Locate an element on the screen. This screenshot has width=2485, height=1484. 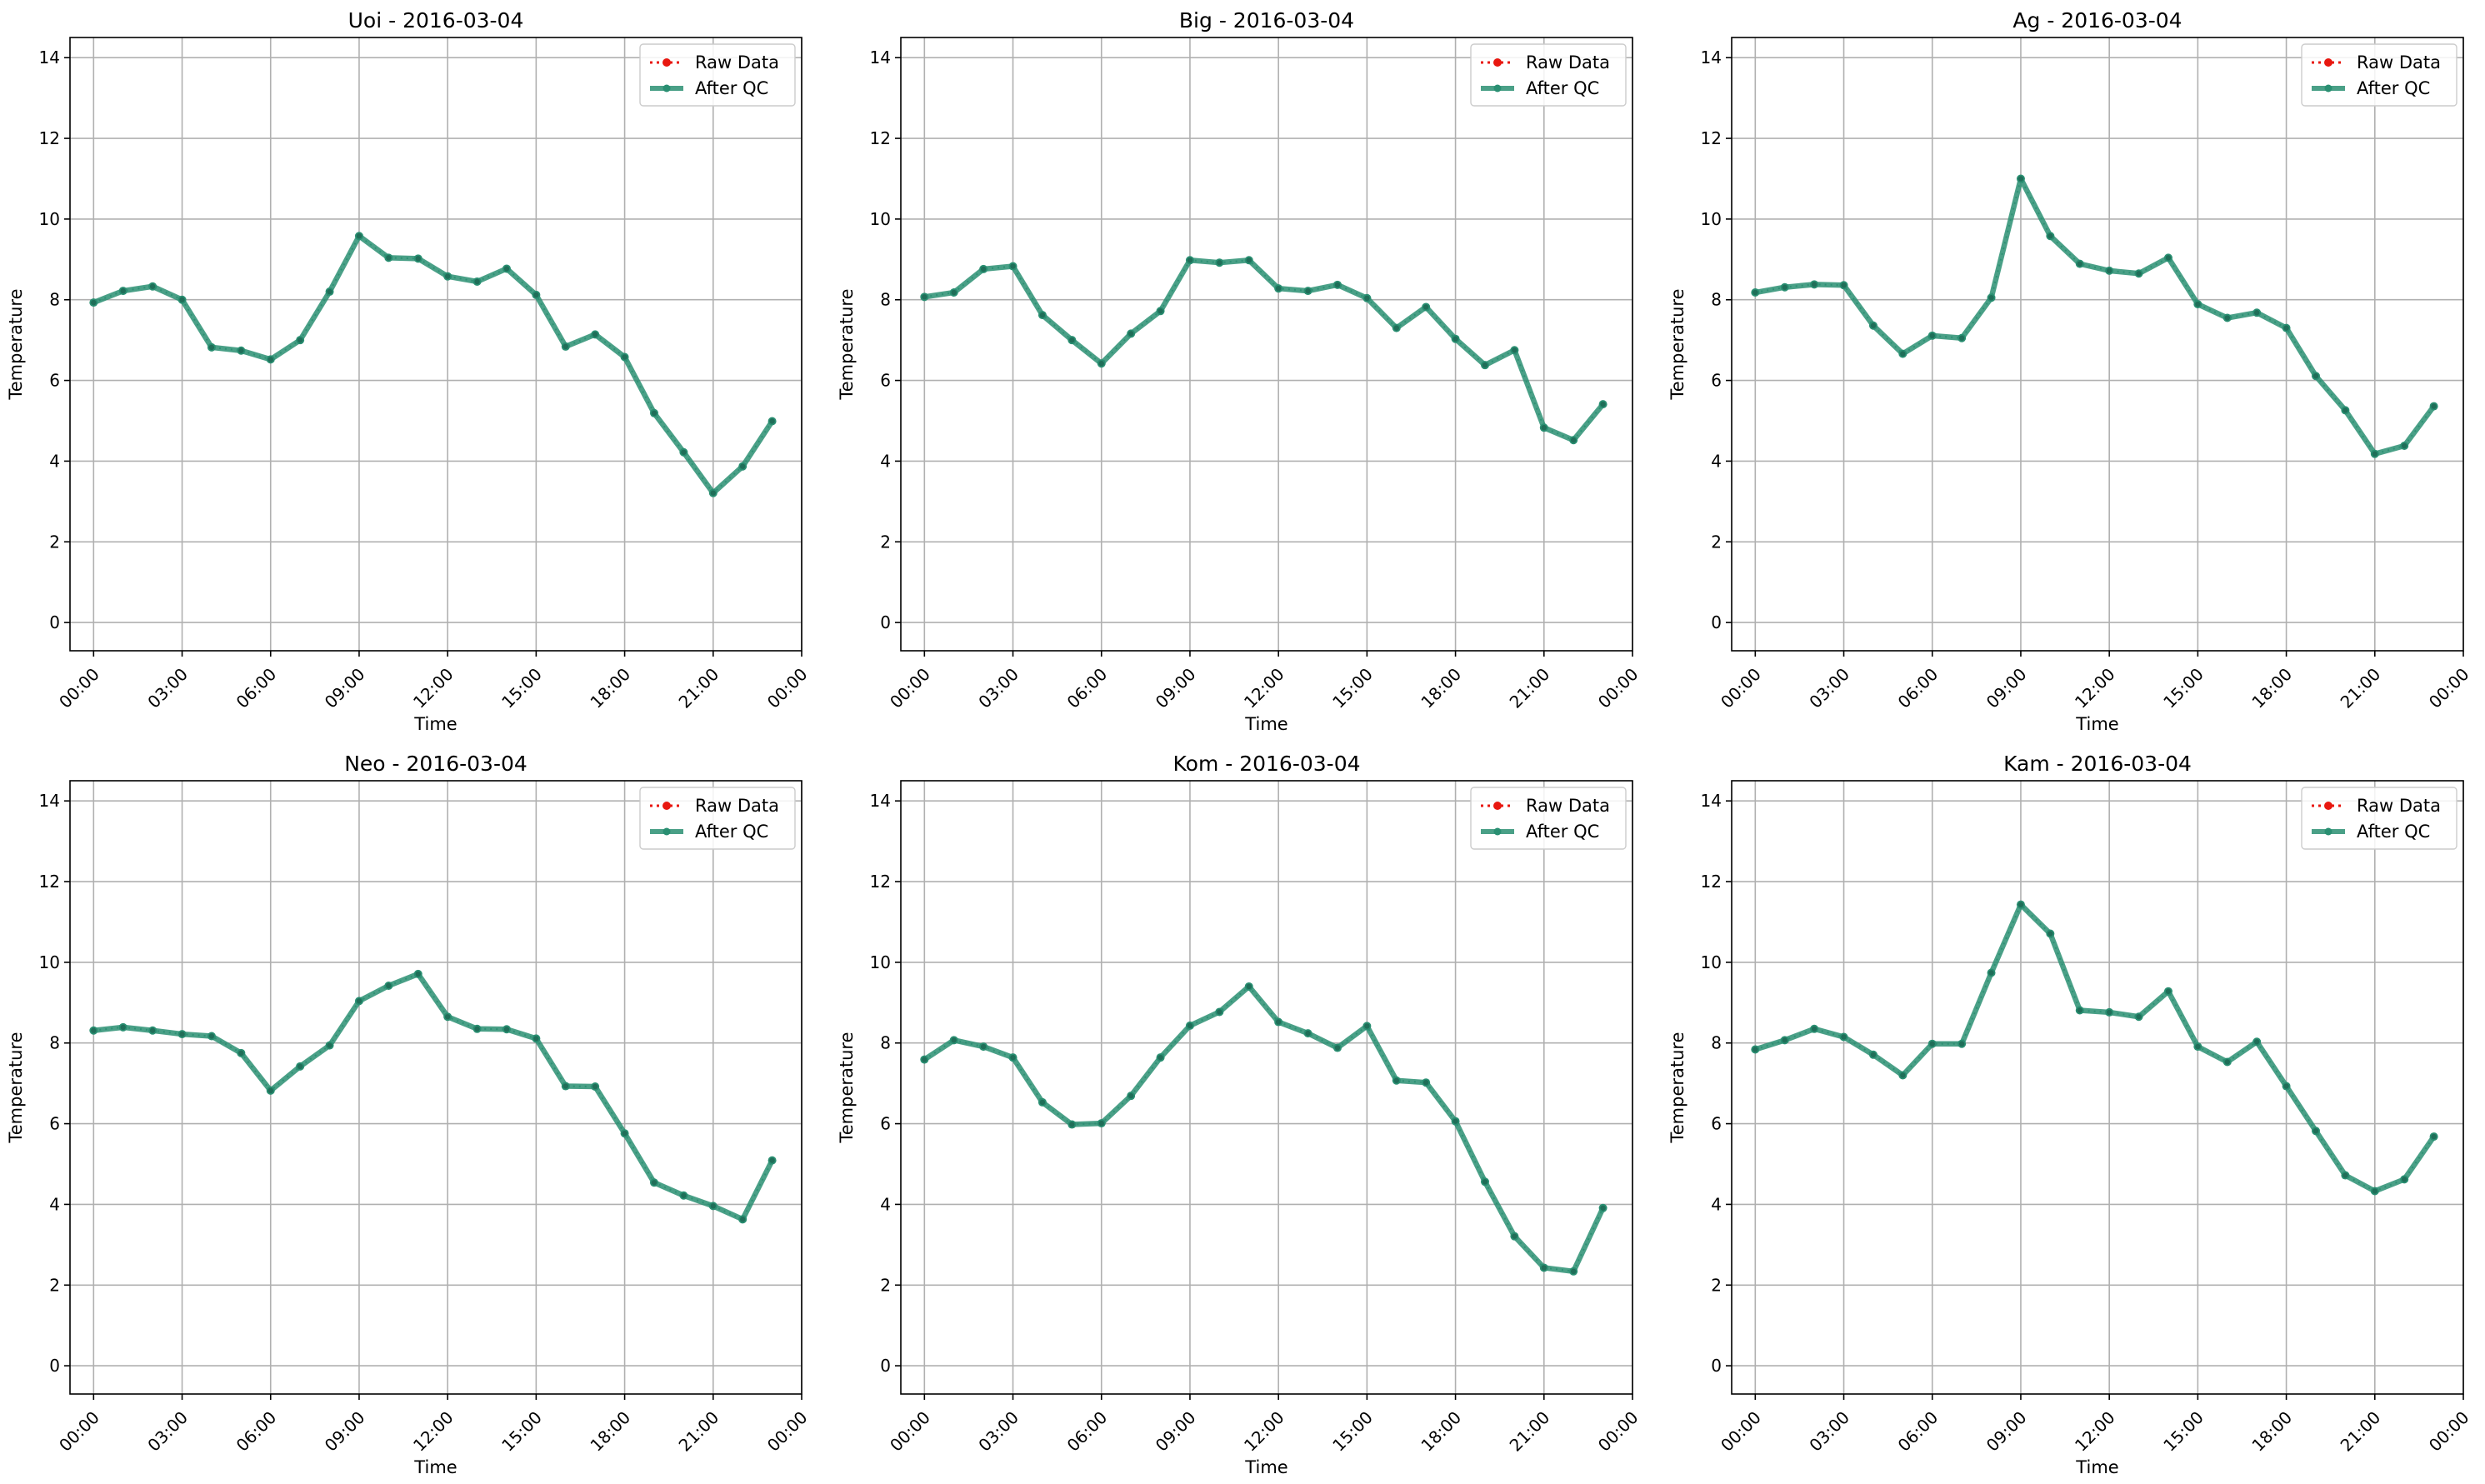
x-tick-label: 06:00 is located at coordinates (1918, 688).